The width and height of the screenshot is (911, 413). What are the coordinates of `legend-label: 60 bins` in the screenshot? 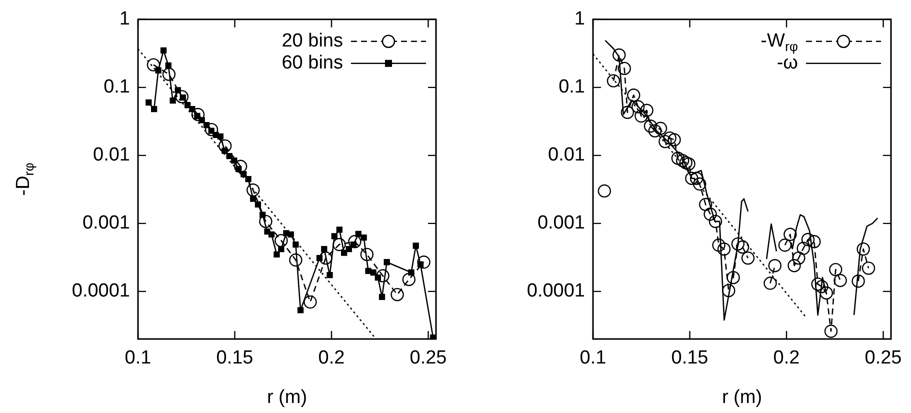 It's located at (313, 63).